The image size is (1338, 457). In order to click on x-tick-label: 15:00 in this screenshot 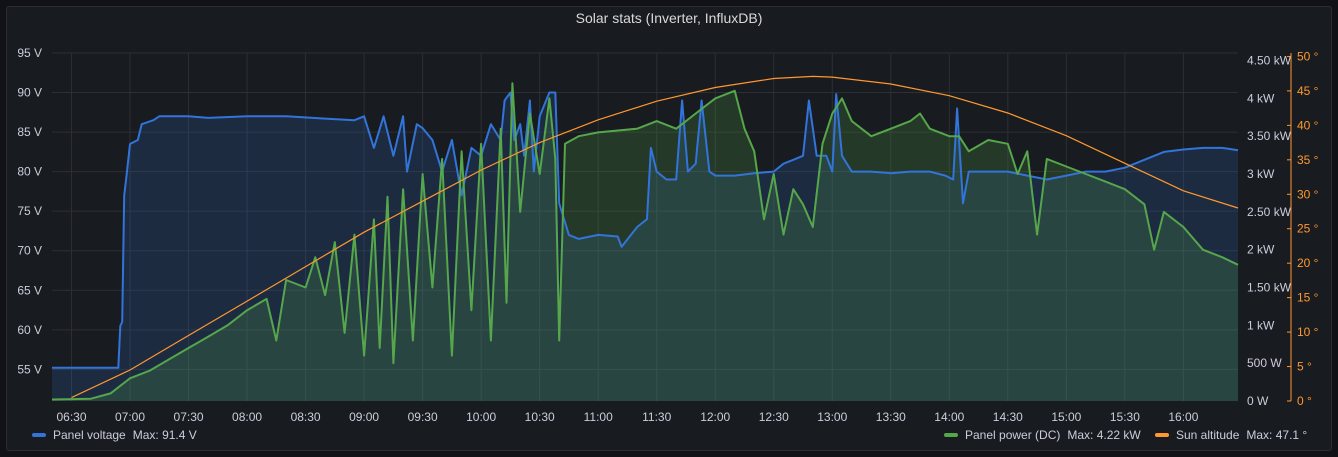, I will do `click(1066, 417)`.